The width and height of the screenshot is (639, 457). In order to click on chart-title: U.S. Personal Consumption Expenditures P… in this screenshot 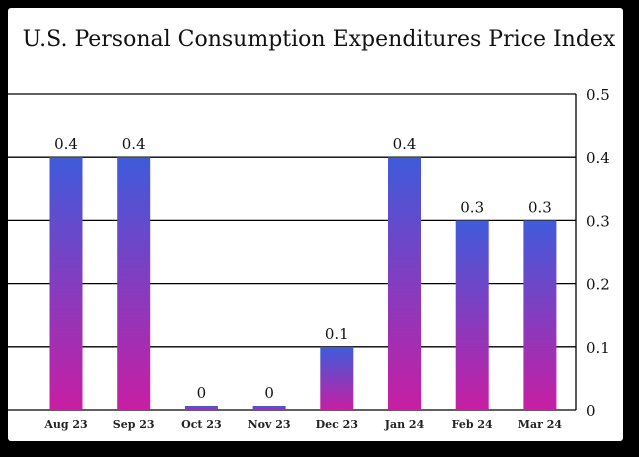, I will do `click(319, 39)`.